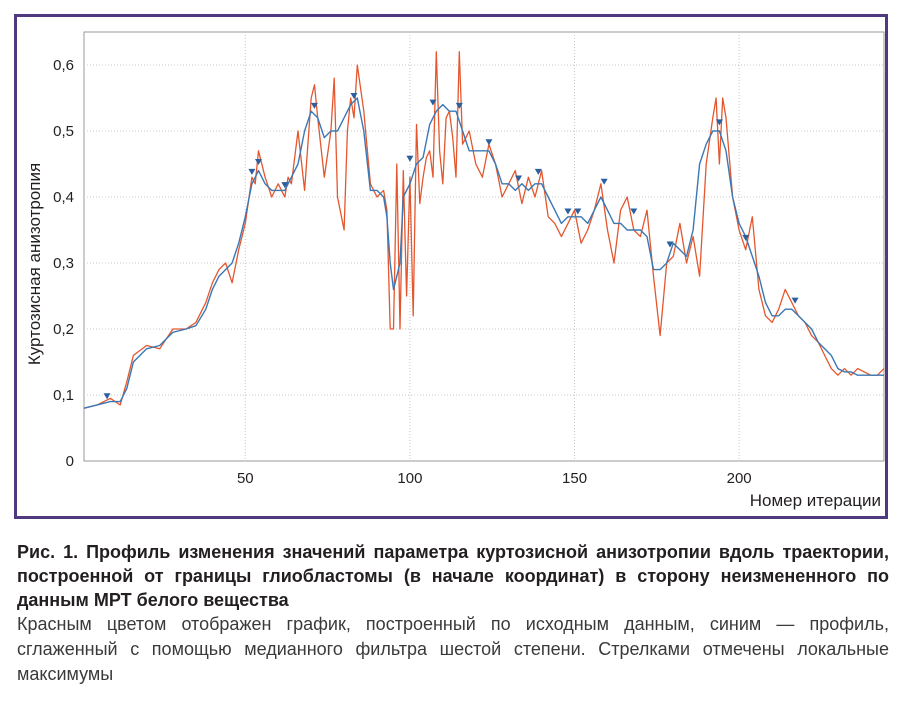 Image resolution: width=908 pixels, height=706 pixels. I want to click on x-tick-label: 200, so click(739, 478).